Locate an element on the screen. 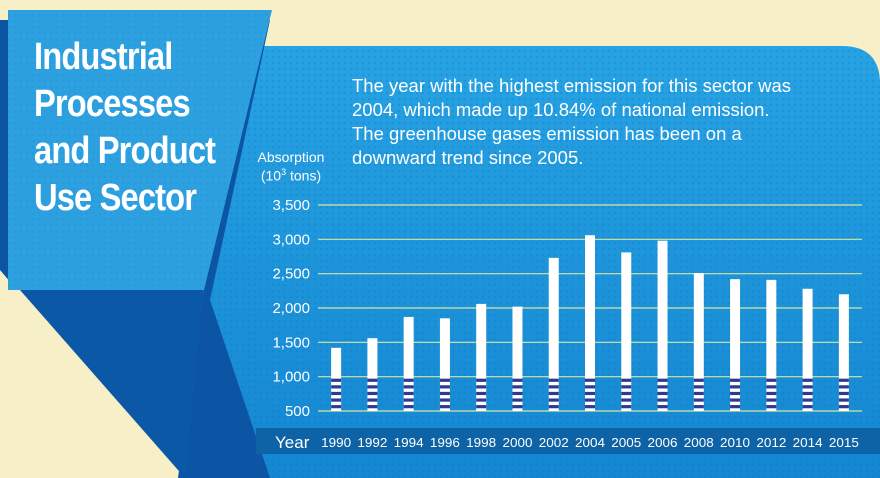 Image resolution: width=880 pixels, height=478 pixels. y-tick-label: 500 is located at coordinates (297, 411).